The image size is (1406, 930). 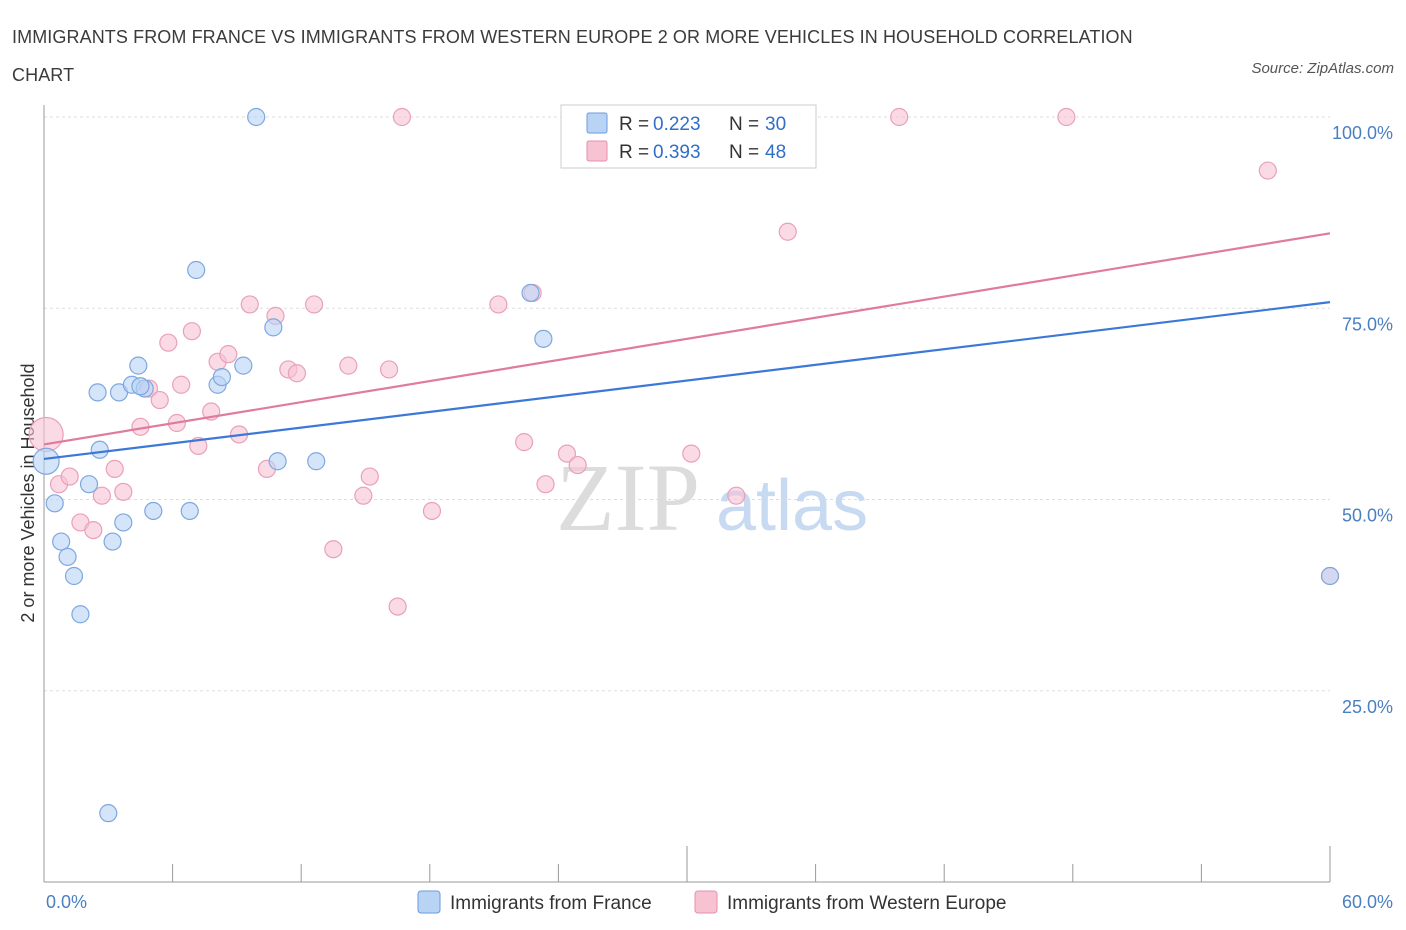 What do you see at coordinates (706, 902) in the screenshot?
I see `series-legend-swatch-western` at bounding box center [706, 902].